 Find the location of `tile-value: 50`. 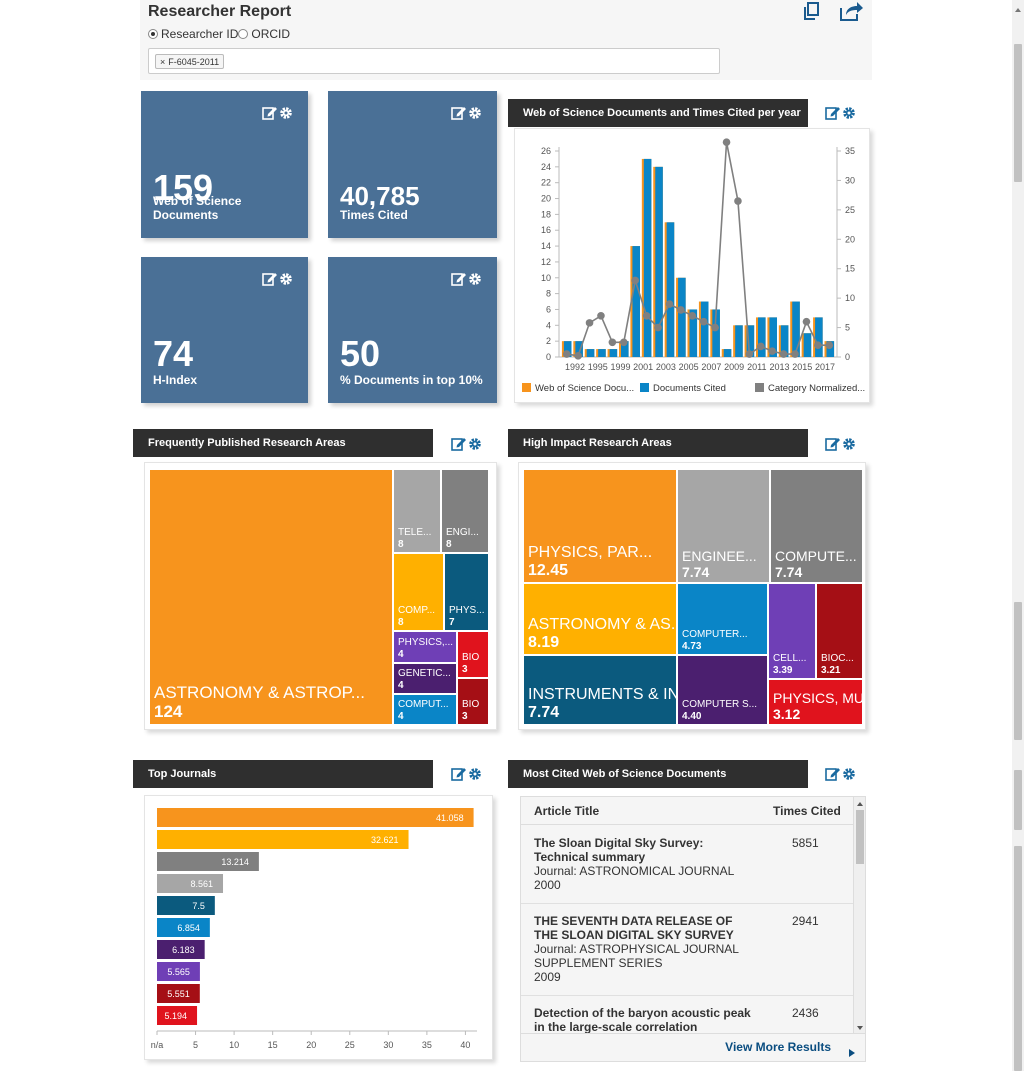

tile-value: 50 is located at coordinates (360, 353).